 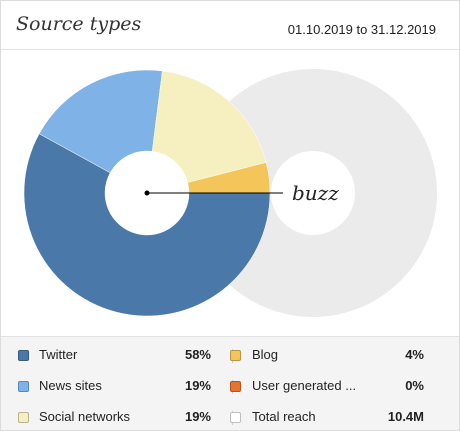 What do you see at coordinates (284, 416) in the screenshot?
I see `legend-label: Total reach` at bounding box center [284, 416].